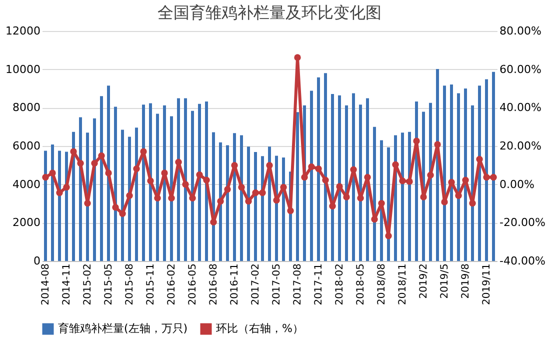  I want to click on x-tick-label: 2014-08, so click(46, 285).